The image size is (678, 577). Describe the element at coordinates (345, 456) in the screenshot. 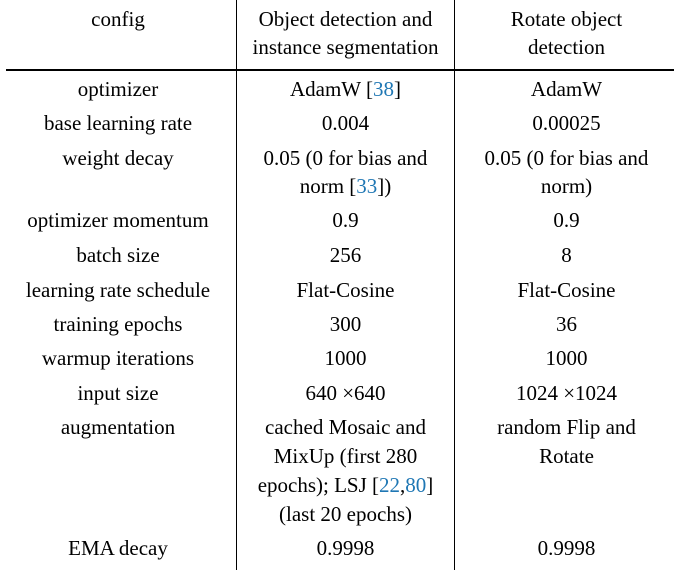

I see `row-value-augmentation-1-line2: MixUp (first 280` at that location.